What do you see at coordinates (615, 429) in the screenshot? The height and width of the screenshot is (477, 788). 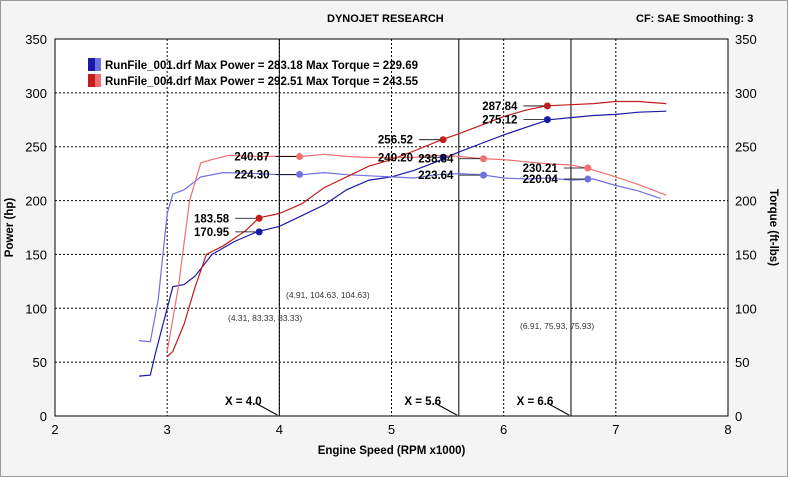 I see `x-tick-label: 7` at bounding box center [615, 429].